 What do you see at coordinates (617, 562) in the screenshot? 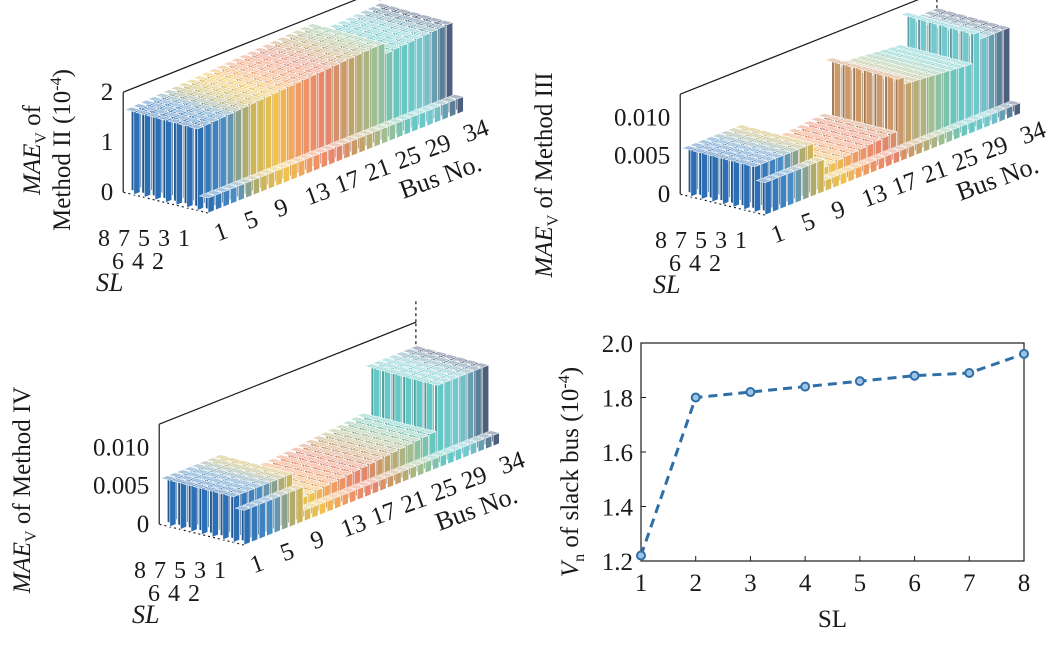
I see `y-tick-label: 1.2` at bounding box center [617, 562].